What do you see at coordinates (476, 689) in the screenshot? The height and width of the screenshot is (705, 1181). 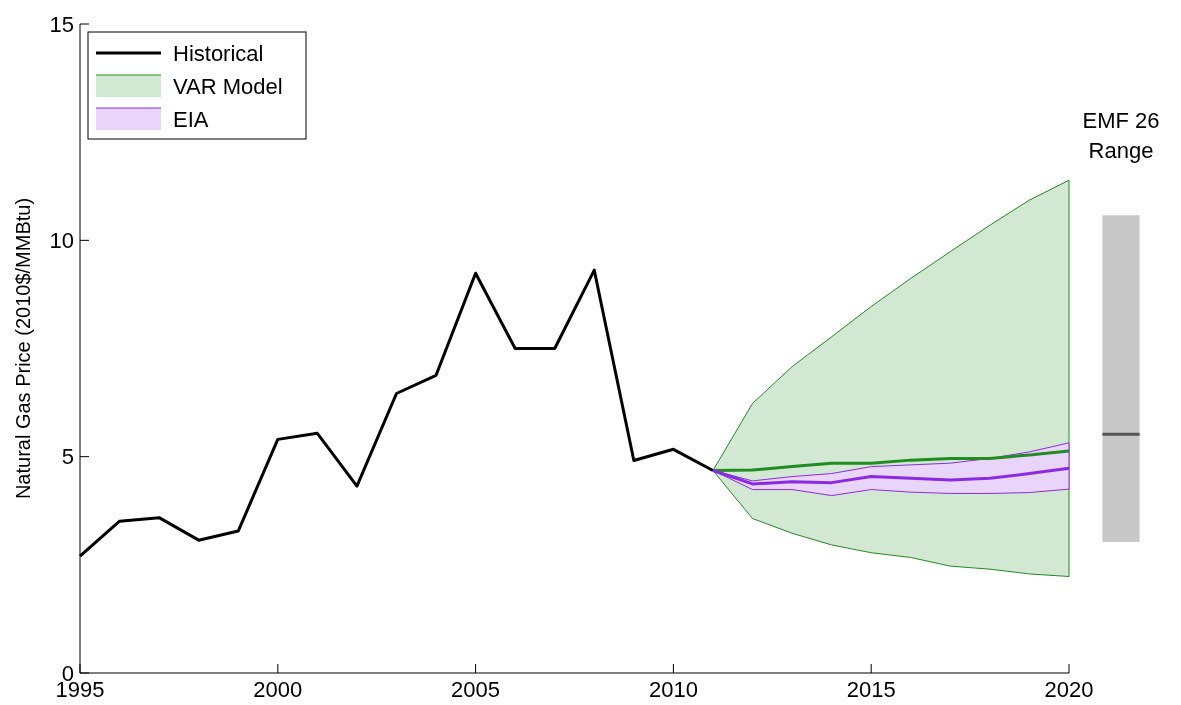 I see `x-tick-label: 2005` at bounding box center [476, 689].